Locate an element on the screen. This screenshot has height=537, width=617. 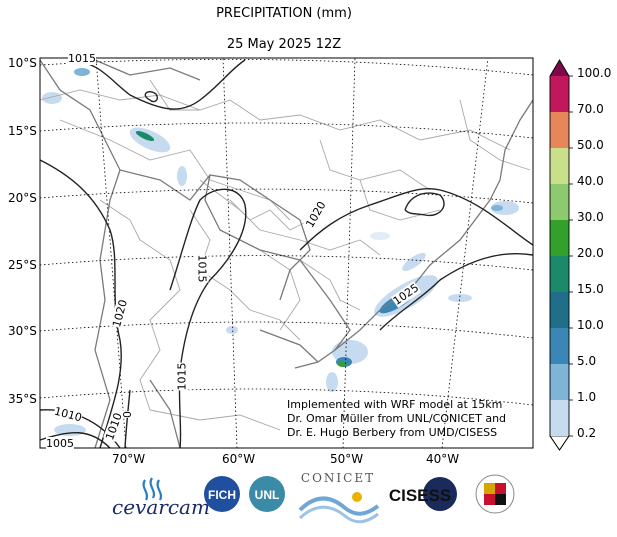
lat-label: 30°S is located at coordinates (22, 331).